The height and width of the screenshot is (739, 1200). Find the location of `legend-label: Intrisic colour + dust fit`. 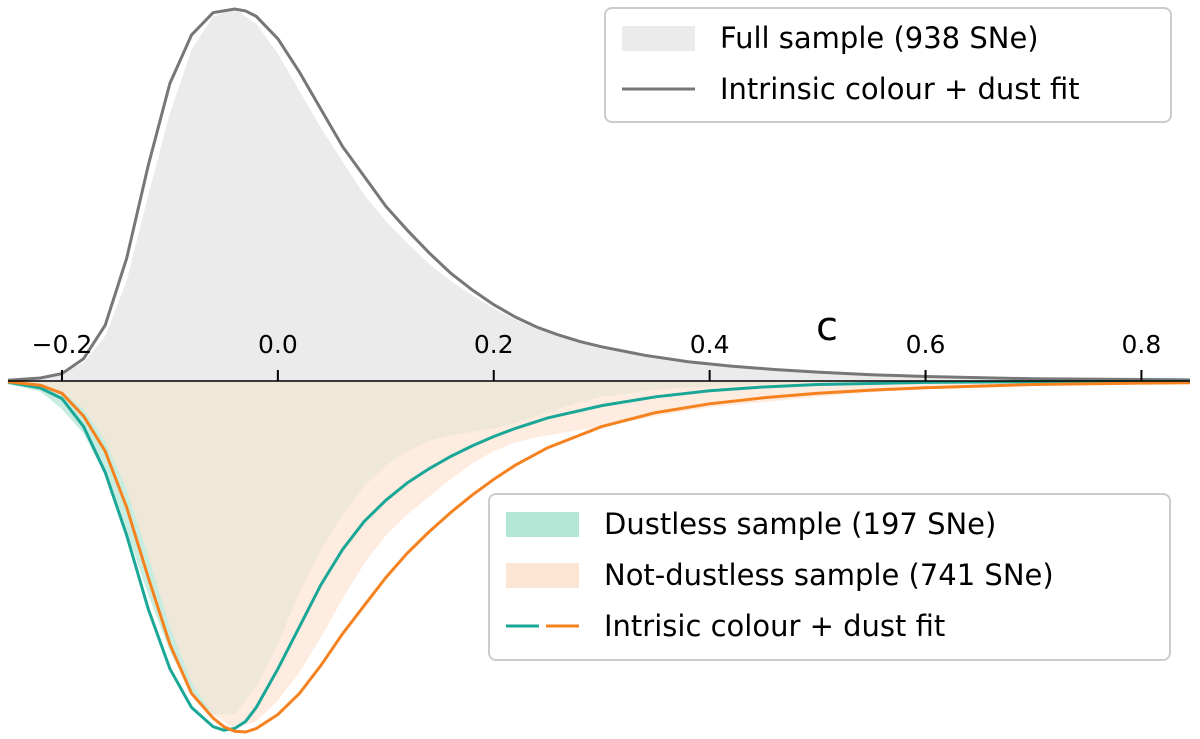

legend-label: Intrisic colour + dust fit is located at coordinates (774, 626).